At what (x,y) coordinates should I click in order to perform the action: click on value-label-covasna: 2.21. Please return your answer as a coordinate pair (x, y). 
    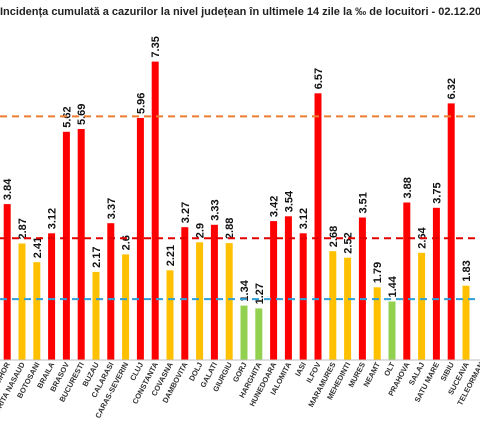
    Looking at the image, I should click on (171, 255).